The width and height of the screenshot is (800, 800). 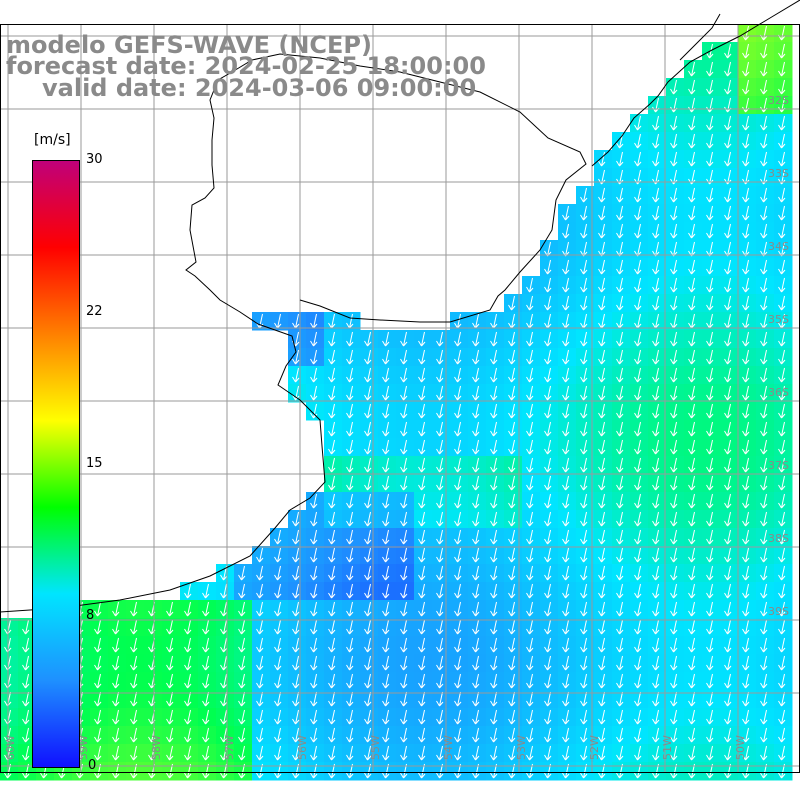 What do you see at coordinates (778, 538) in the screenshot?
I see `latitude-label: 38S` at bounding box center [778, 538].